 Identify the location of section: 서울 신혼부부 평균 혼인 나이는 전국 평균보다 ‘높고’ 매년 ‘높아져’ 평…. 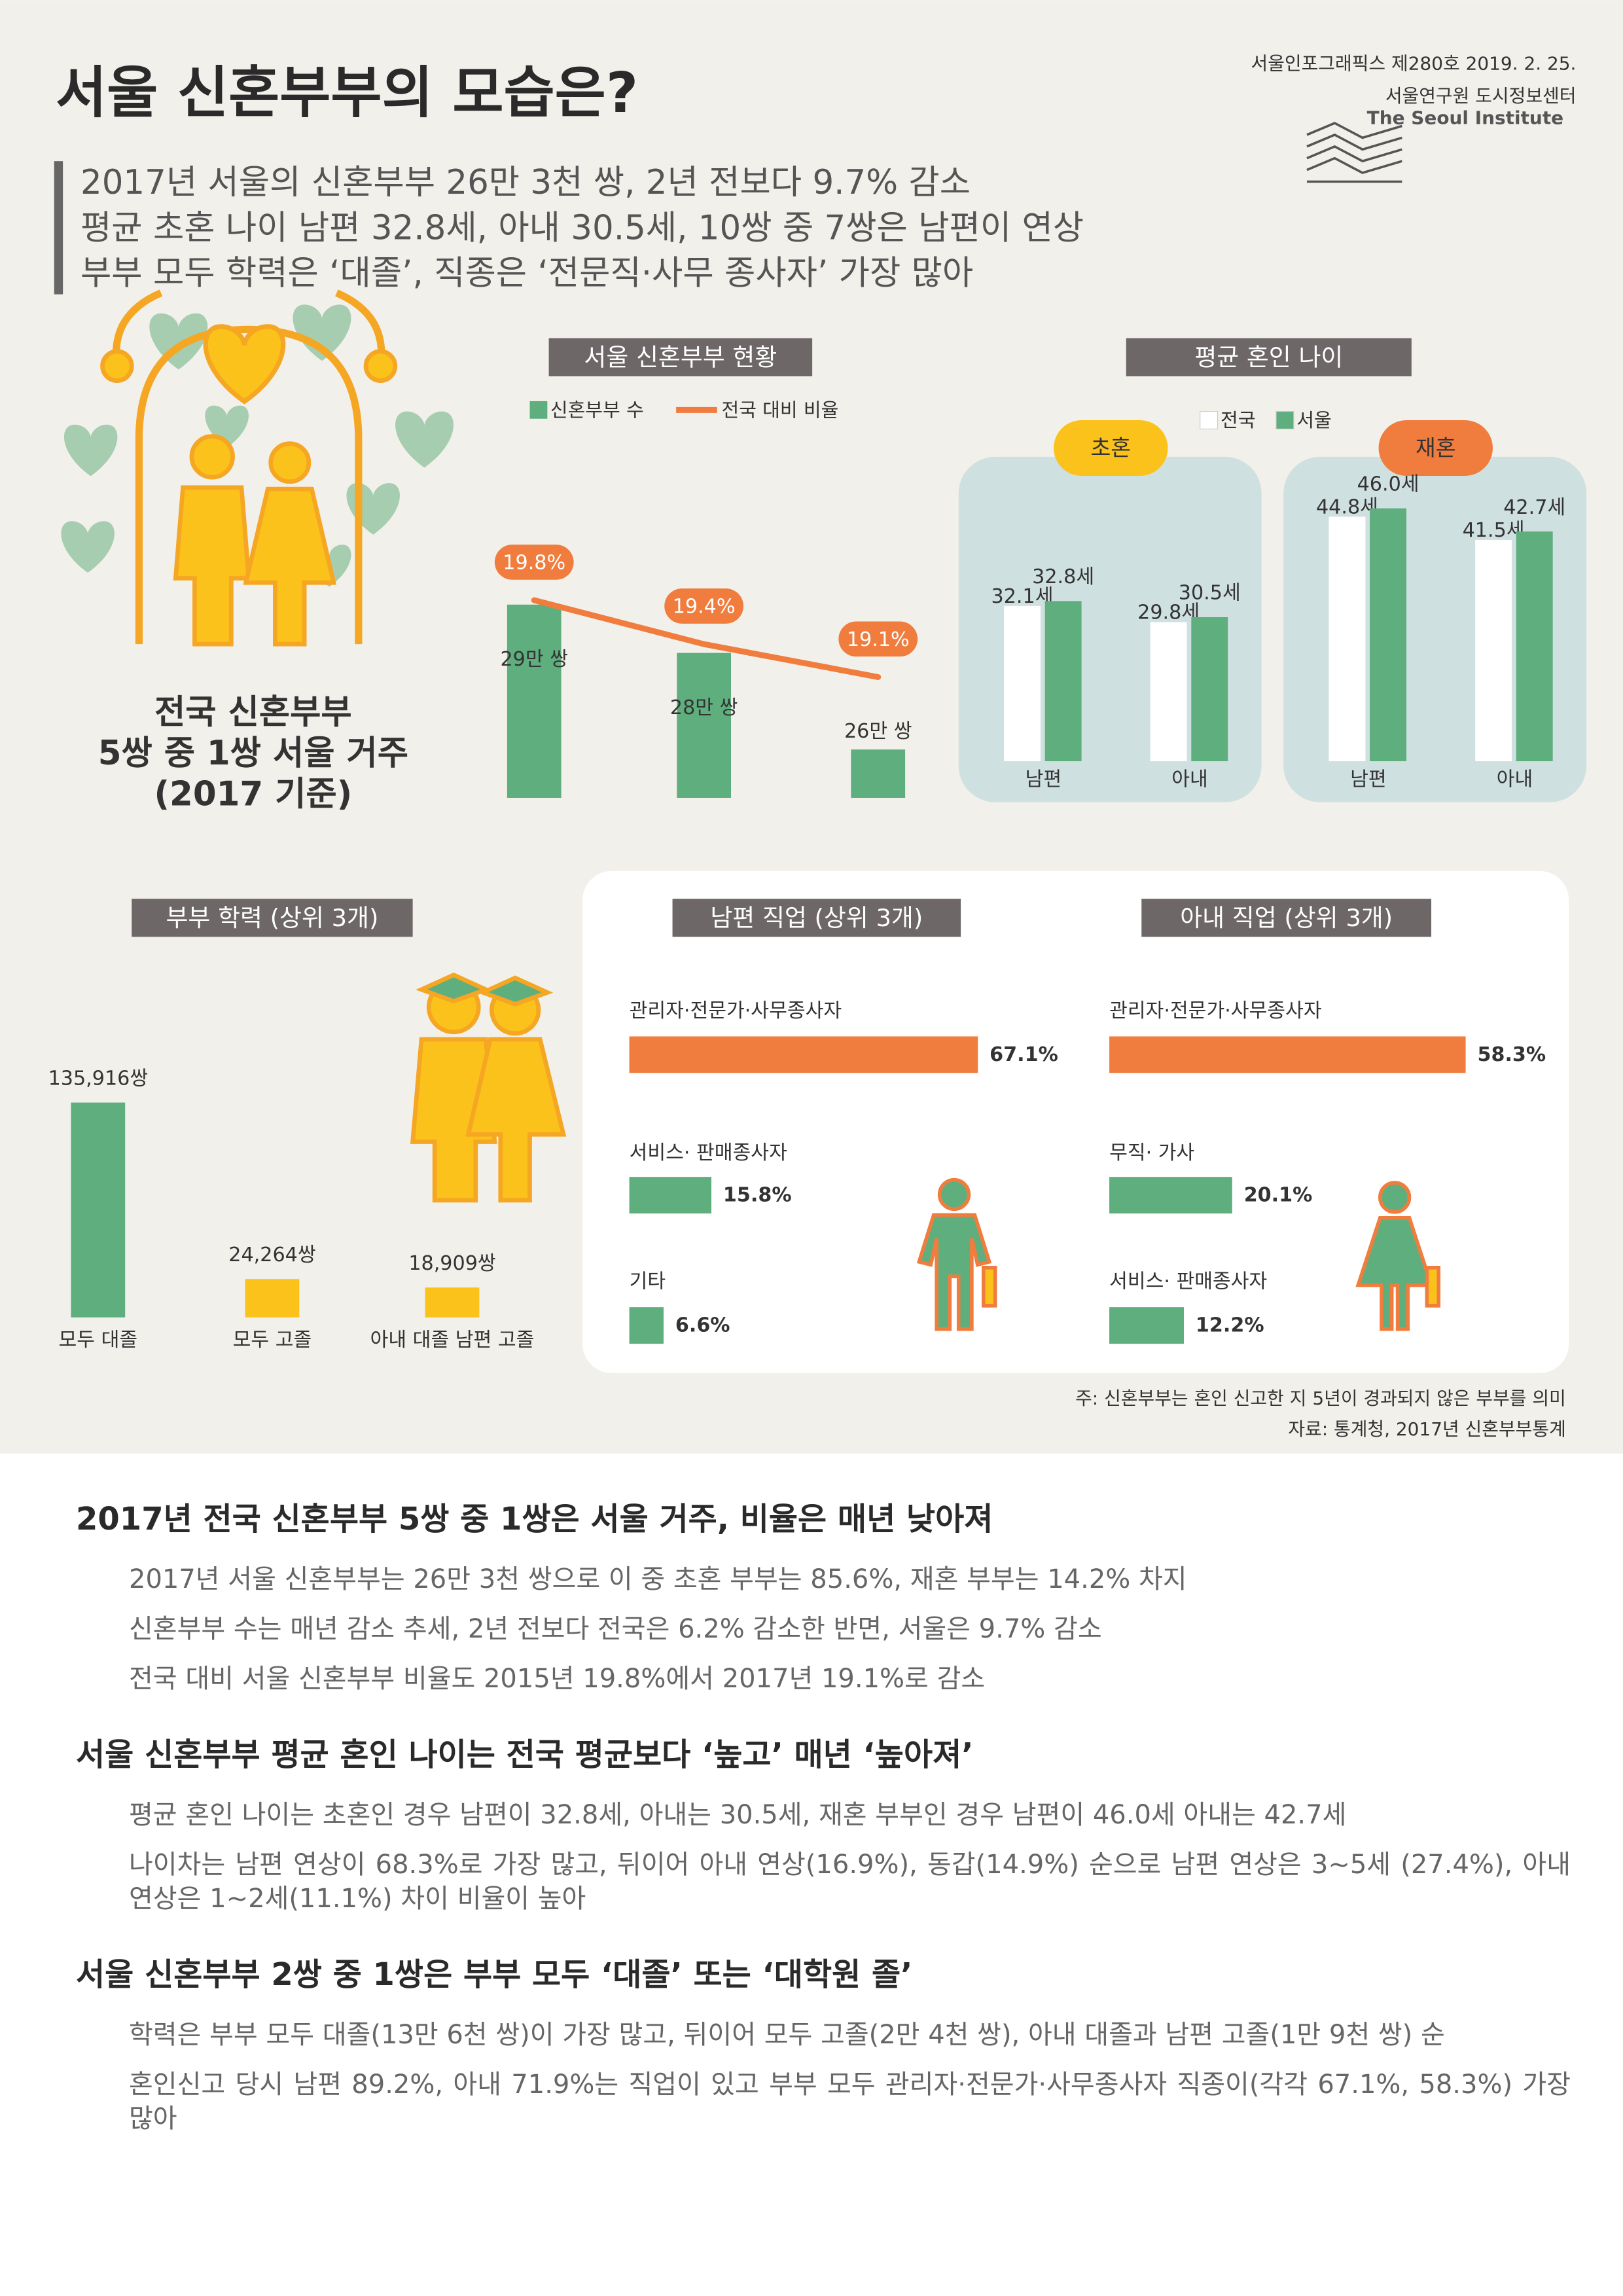
(823, 1825).